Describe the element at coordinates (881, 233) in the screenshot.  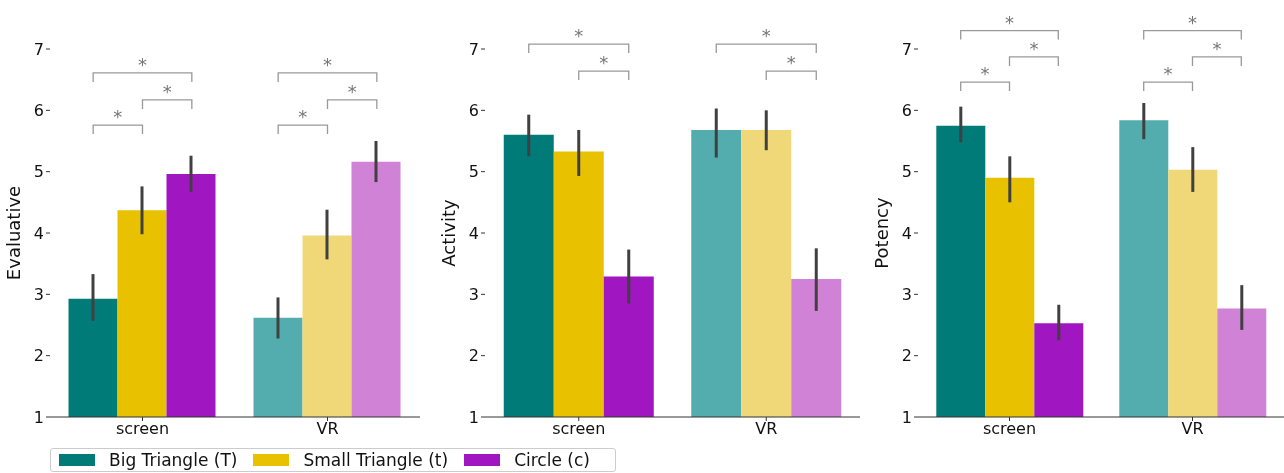
I see `y-axis-title: Potency` at that location.